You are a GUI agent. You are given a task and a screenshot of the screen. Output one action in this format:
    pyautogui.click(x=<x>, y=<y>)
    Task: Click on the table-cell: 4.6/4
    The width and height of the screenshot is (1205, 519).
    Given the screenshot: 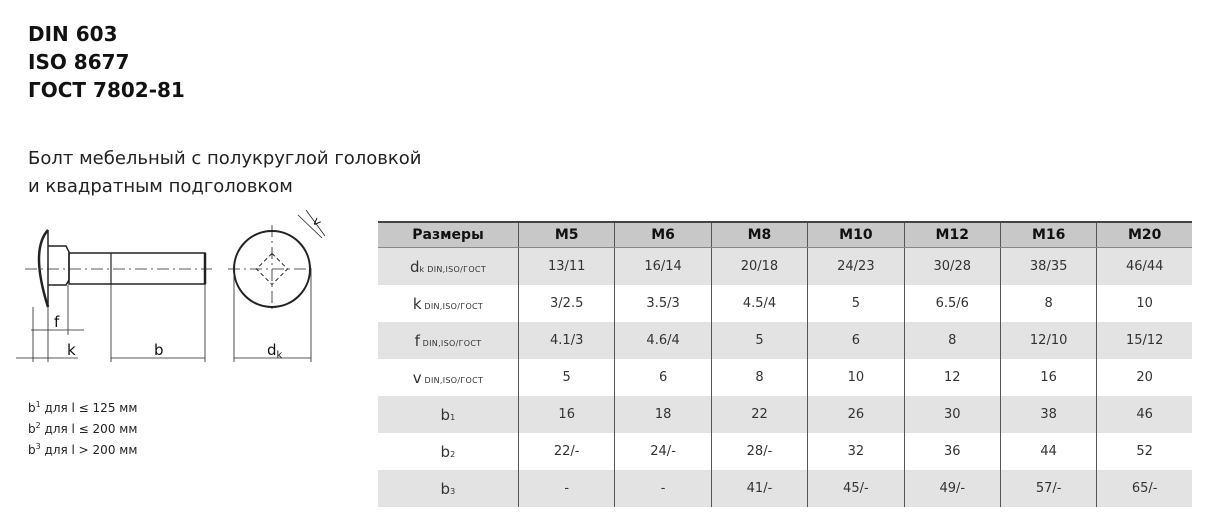 What is the action you would take?
    pyautogui.click(x=663, y=340)
    